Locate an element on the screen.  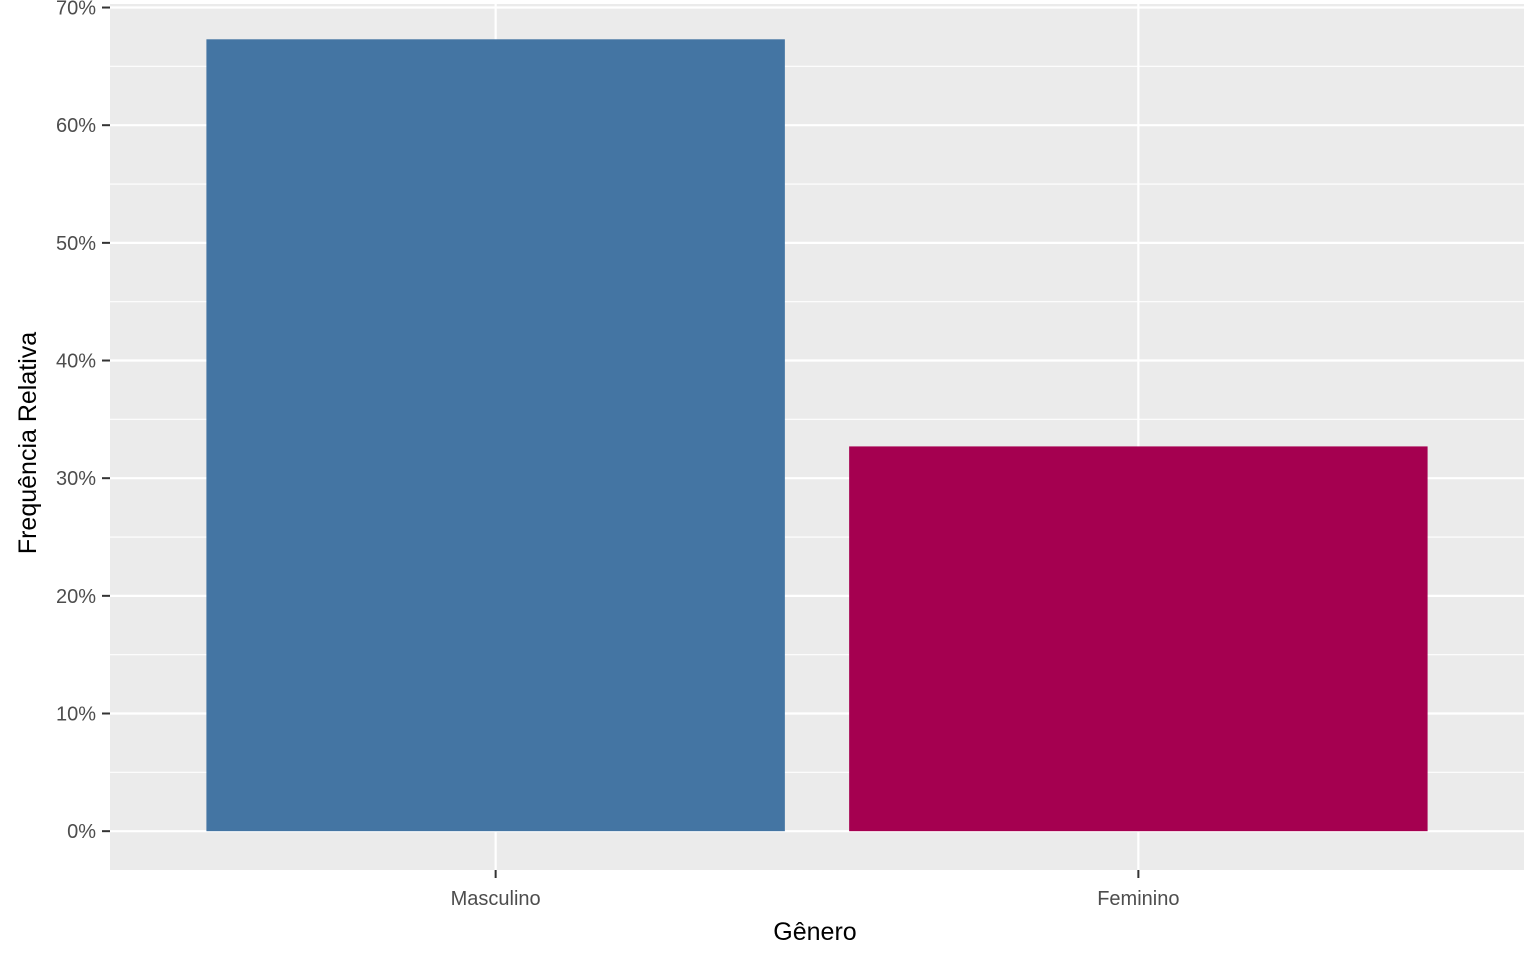
y-axis: 0% 10% 20% 30% 40% 50% 60% 70% is located at coordinates (83, 421).